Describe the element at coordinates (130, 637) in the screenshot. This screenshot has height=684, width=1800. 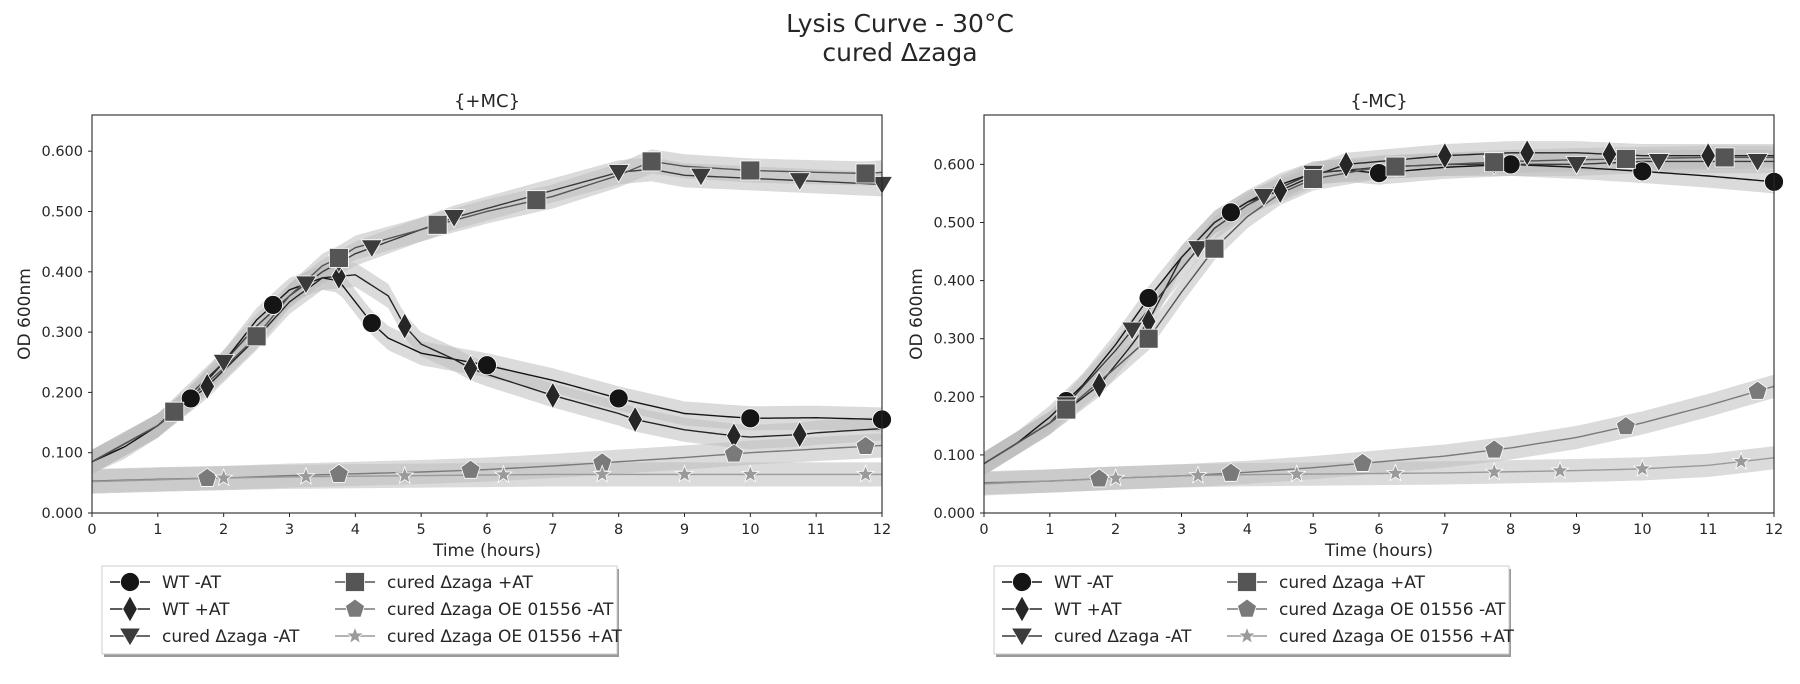
I see `legend-marker-cured-deltazaga-at` at that location.